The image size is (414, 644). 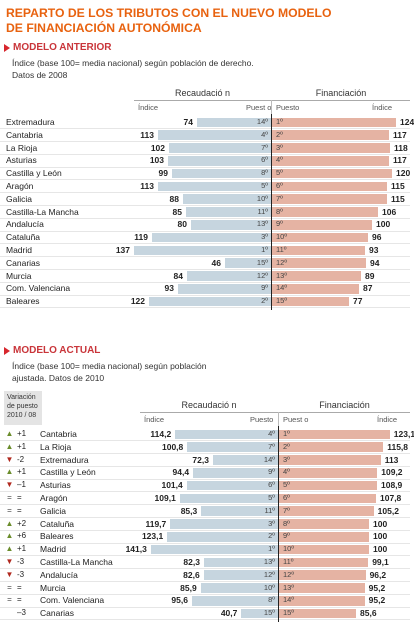 What do you see at coordinates (7, 47) in the screenshot?
I see `section-marker-icon` at bounding box center [7, 47].